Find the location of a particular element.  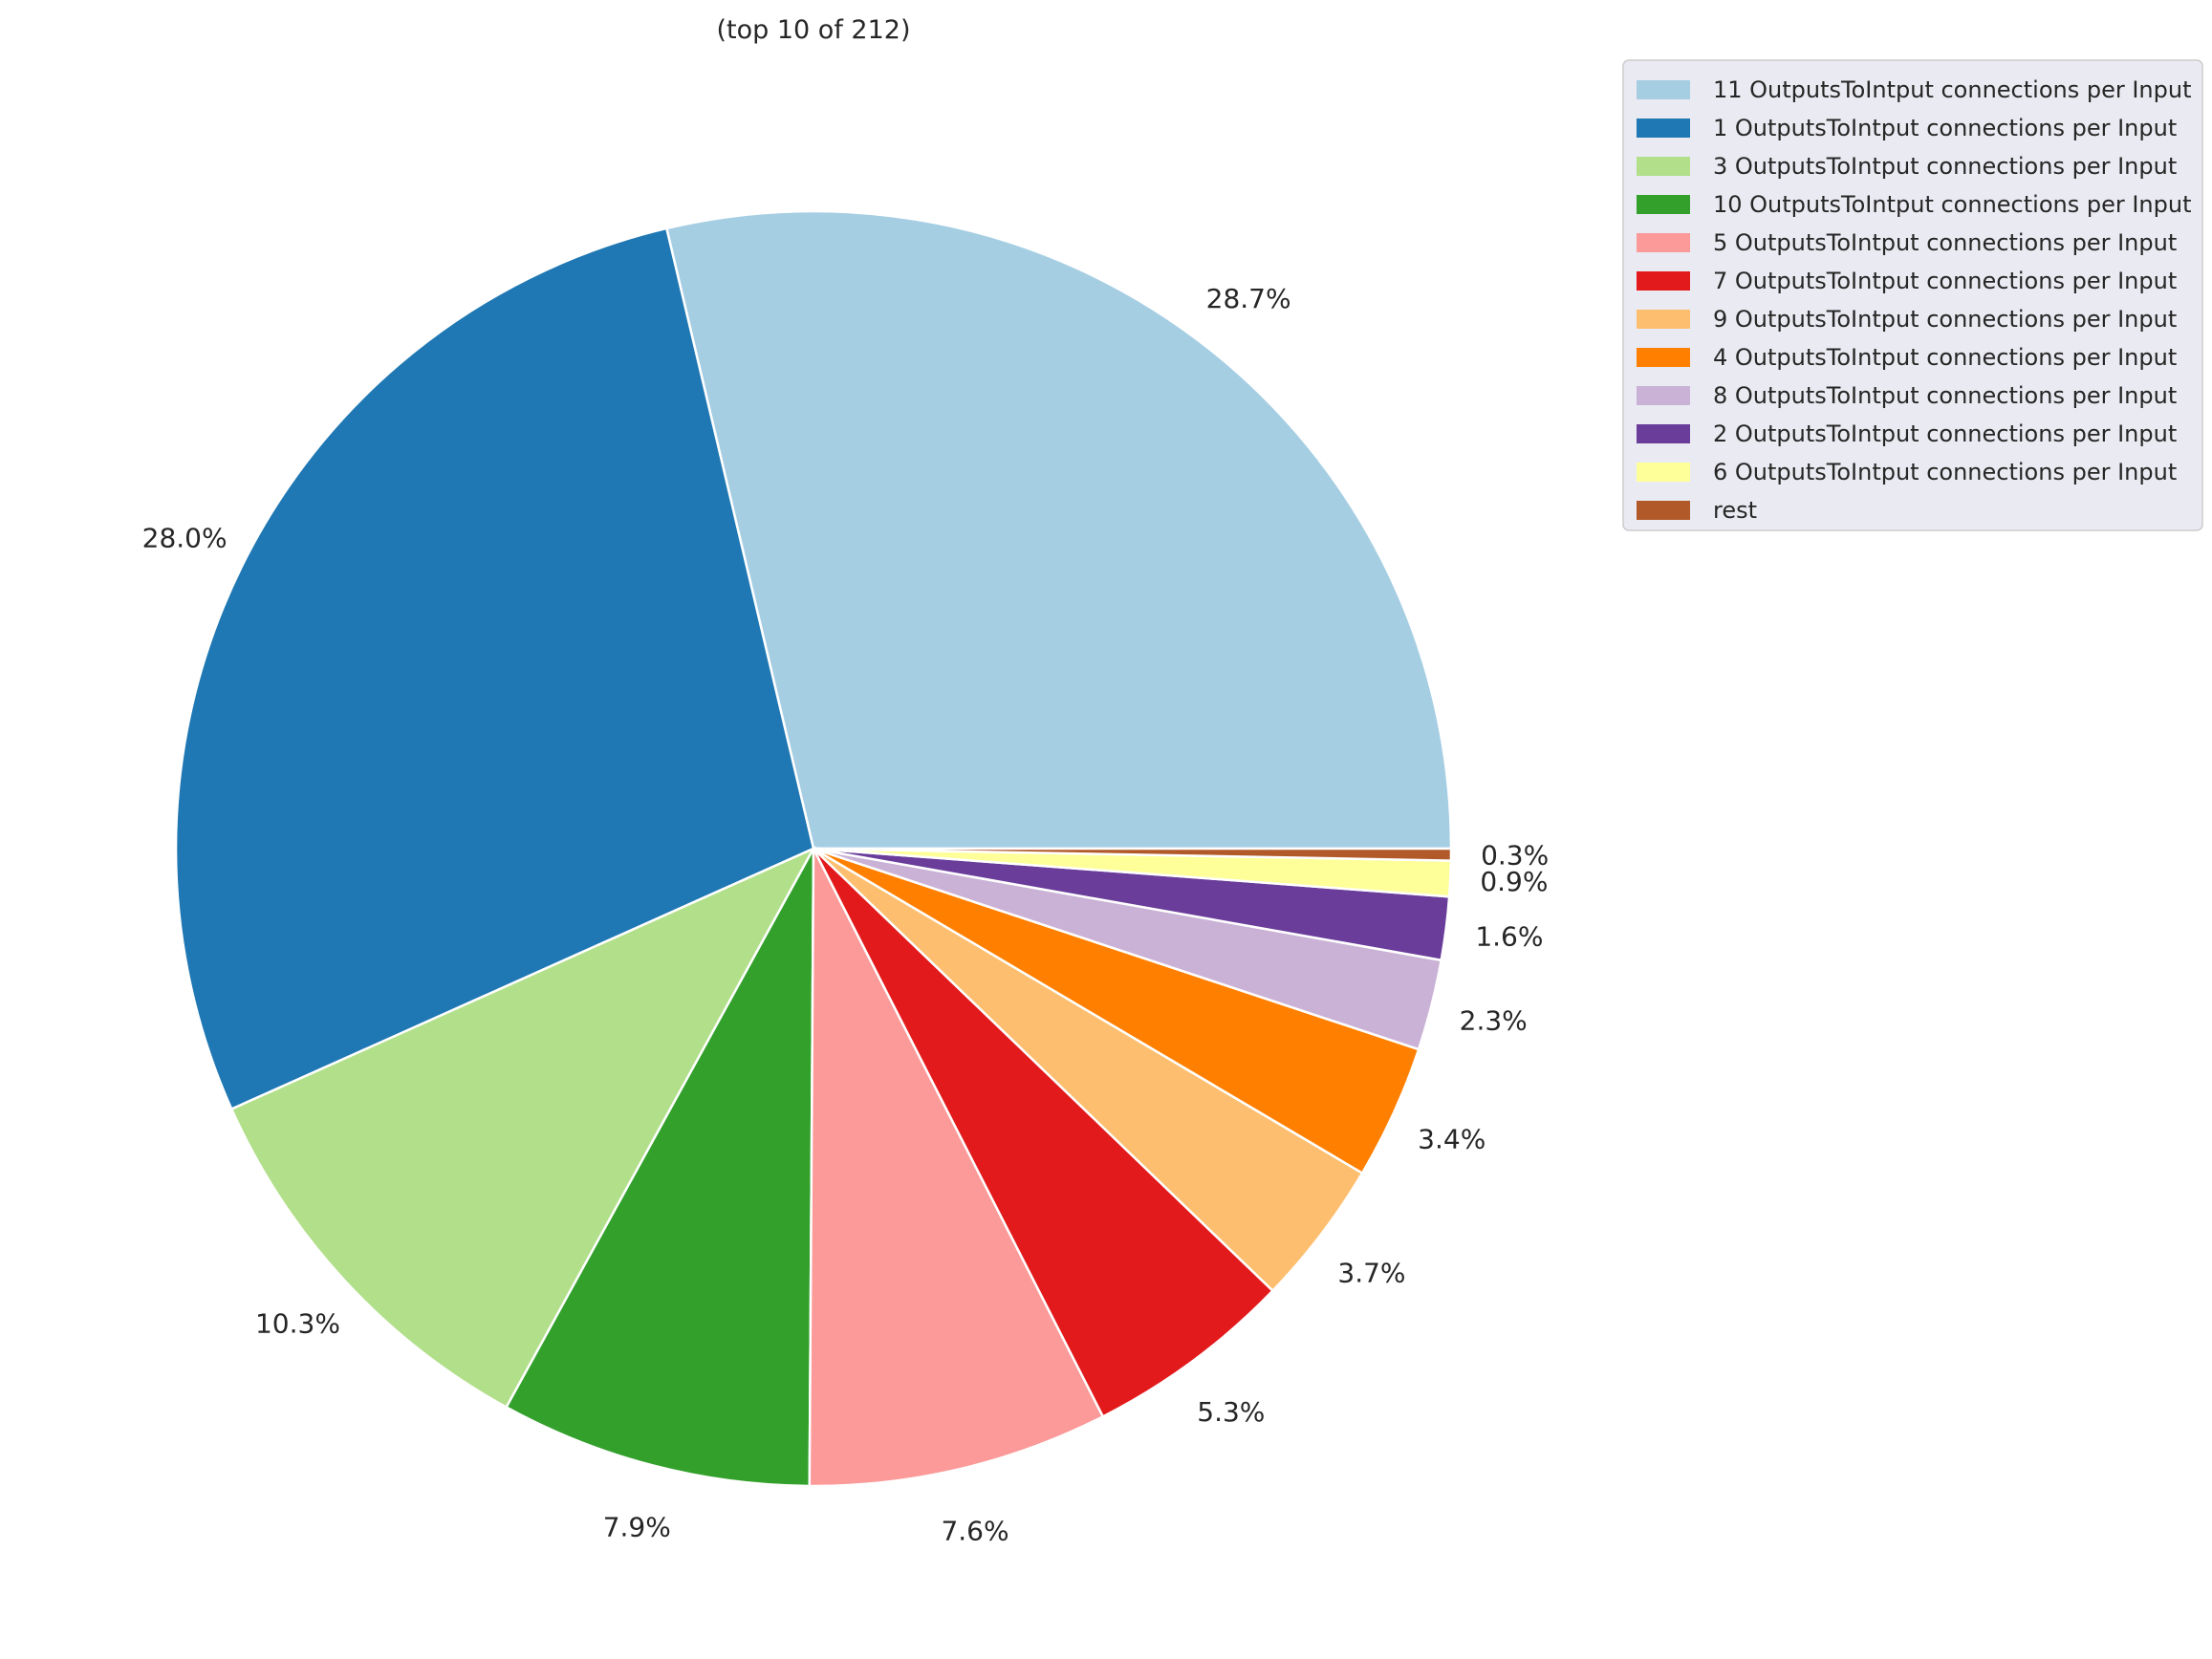

pct-label-1-outputstointput-connections-per-input: 28.0% is located at coordinates (185, 538).